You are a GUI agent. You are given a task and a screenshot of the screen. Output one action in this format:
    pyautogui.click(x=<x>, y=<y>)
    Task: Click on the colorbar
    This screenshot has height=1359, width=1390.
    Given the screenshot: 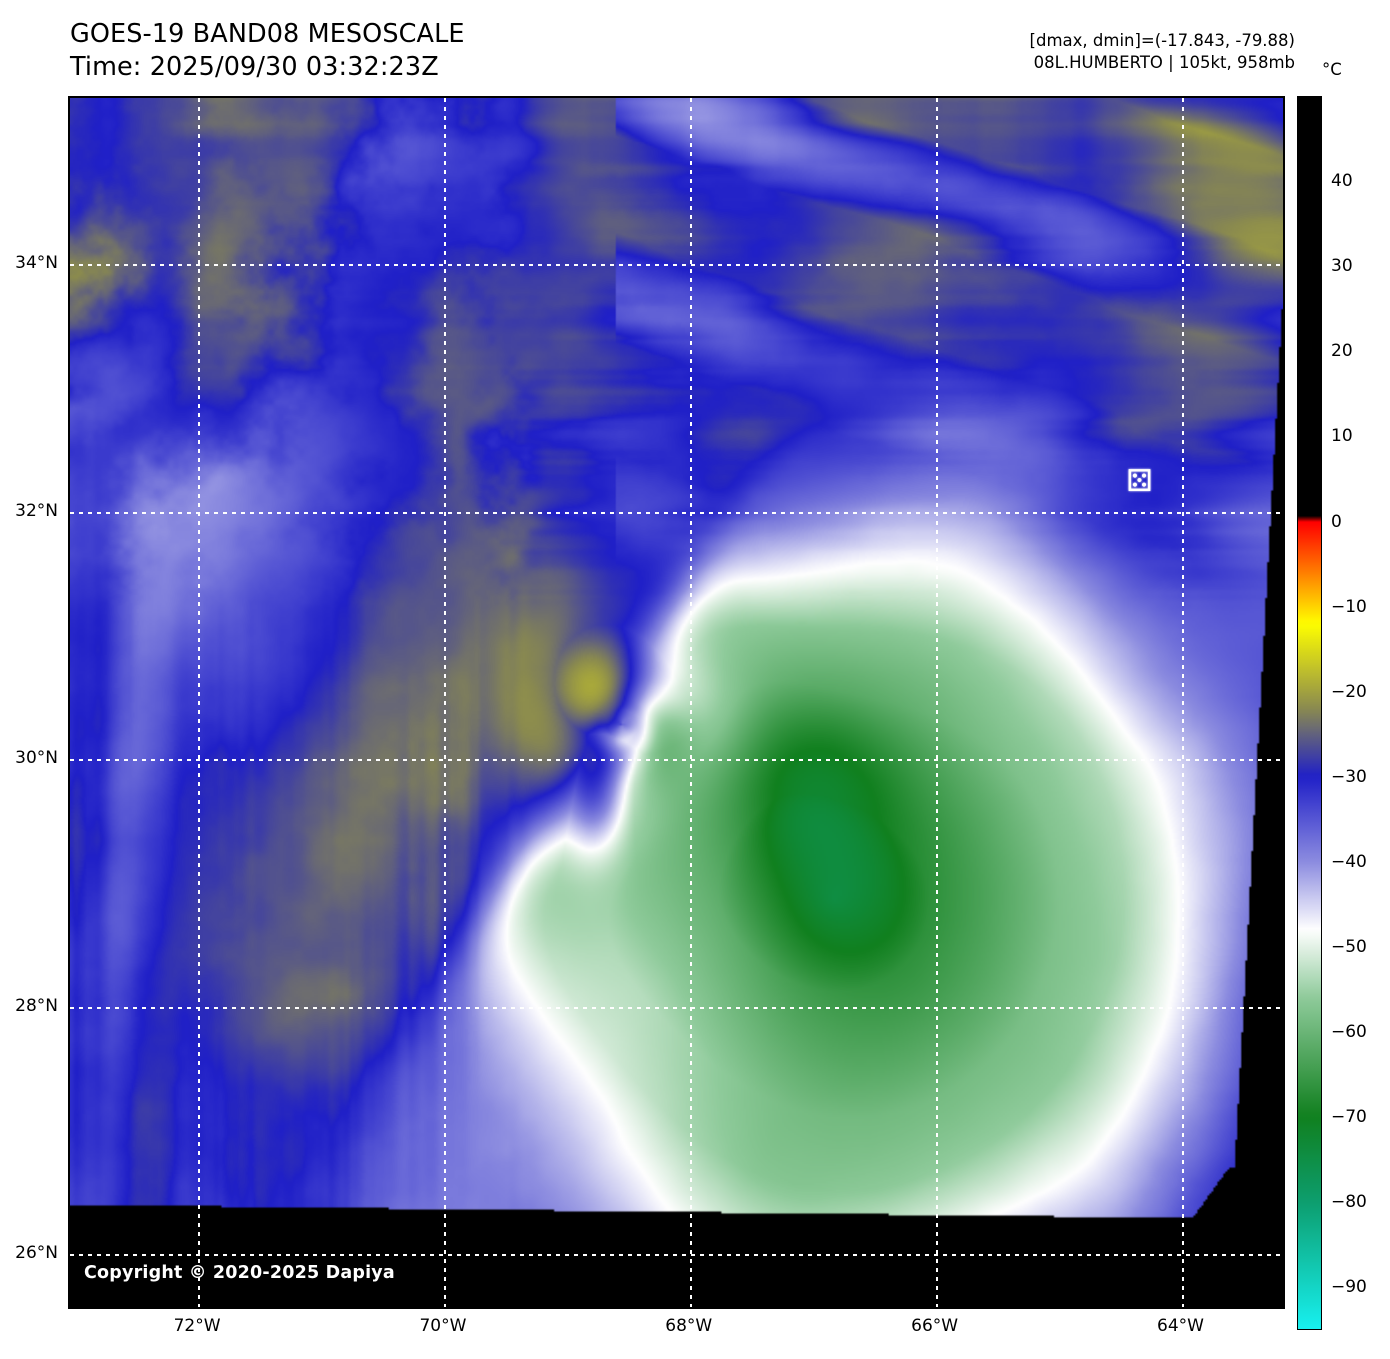 What is the action you would take?
    pyautogui.click(x=1309, y=713)
    